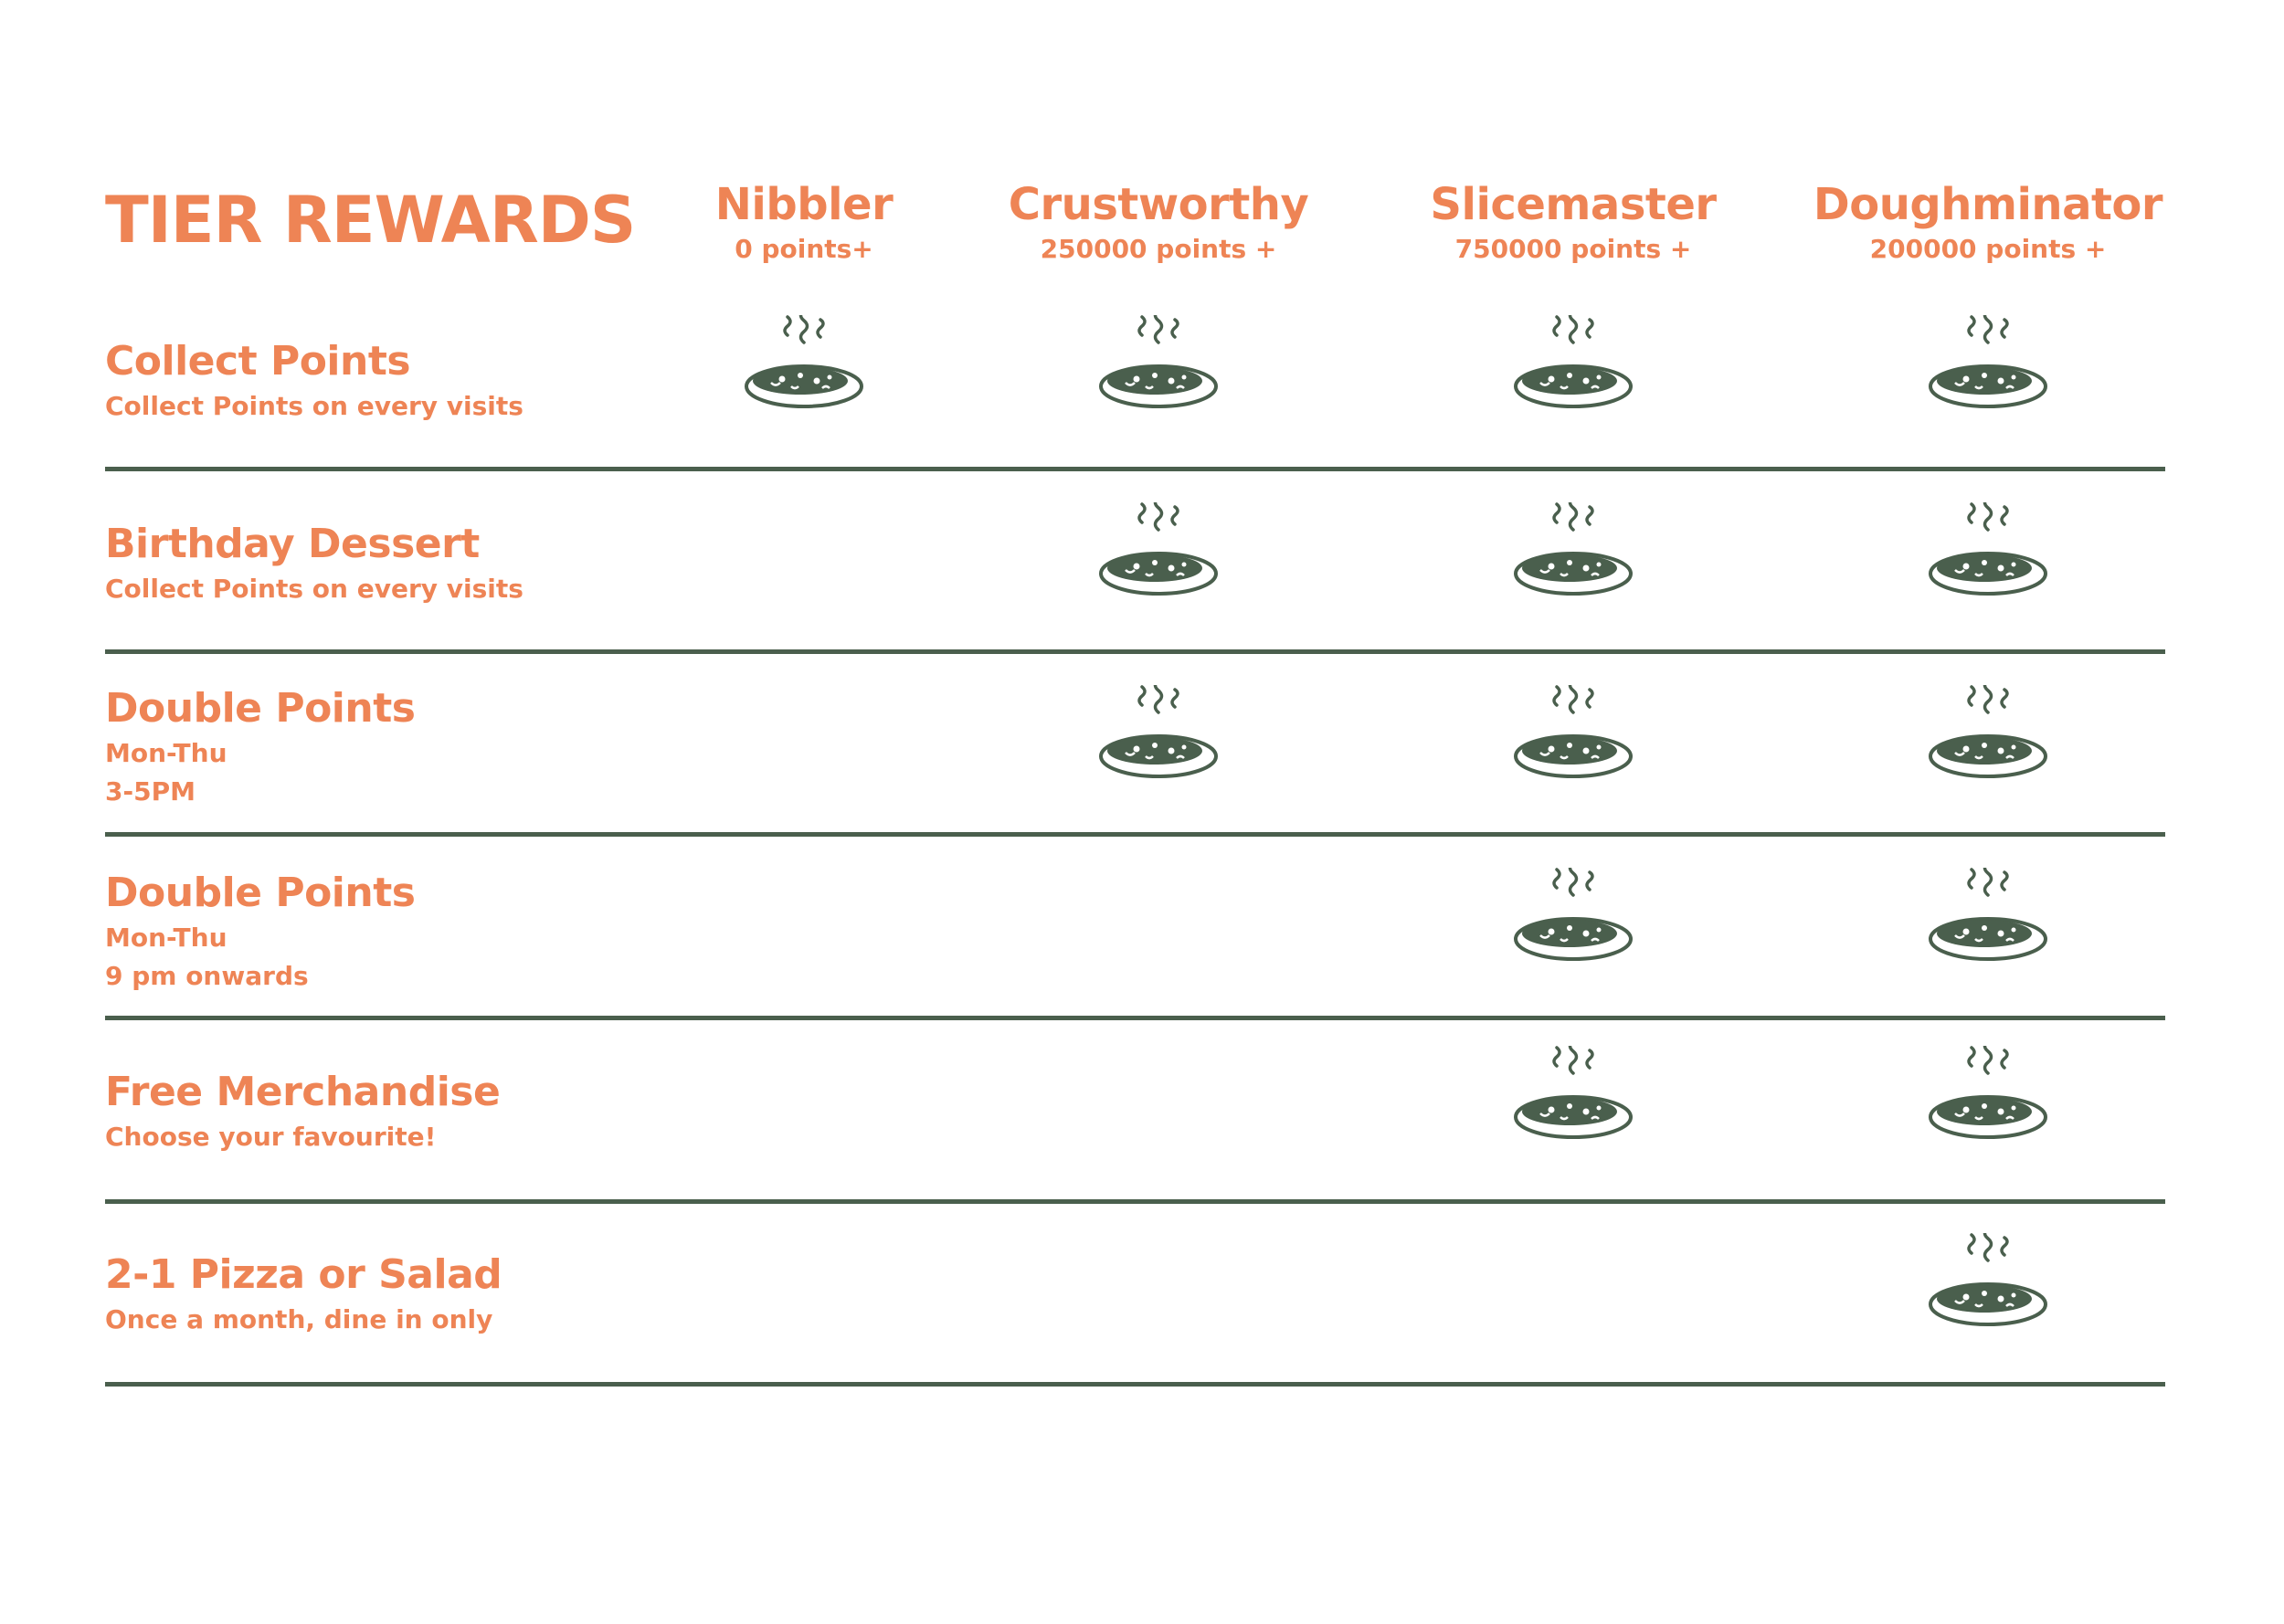 Image resolution: width=2284 pixels, height=1624 pixels. I want to click on tier-column-nibbler: Nibbler 0 points+, so click(804, 223).